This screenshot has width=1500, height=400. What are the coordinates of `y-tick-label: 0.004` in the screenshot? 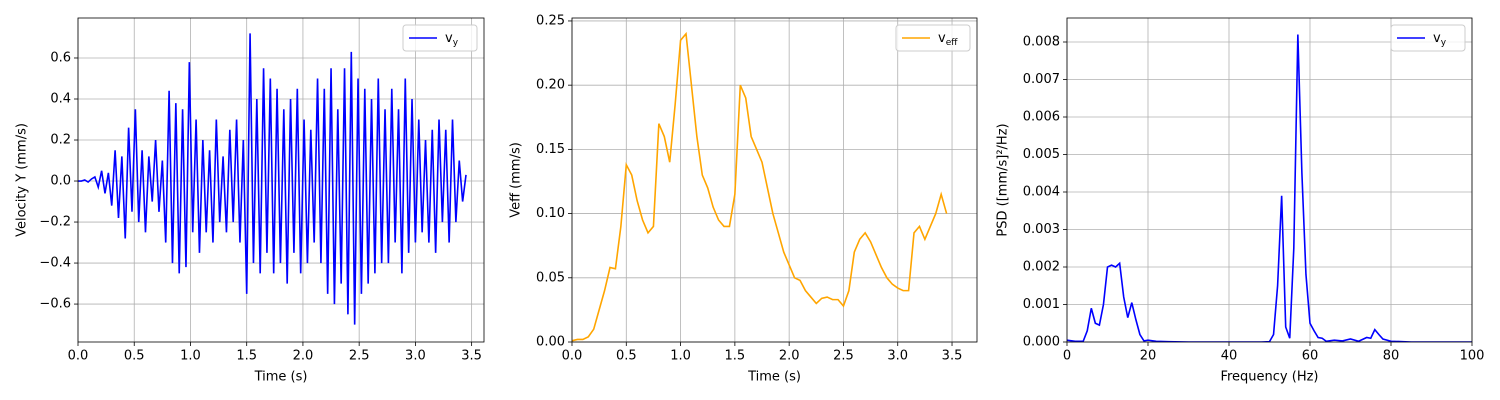 It's located at (1041, 192).